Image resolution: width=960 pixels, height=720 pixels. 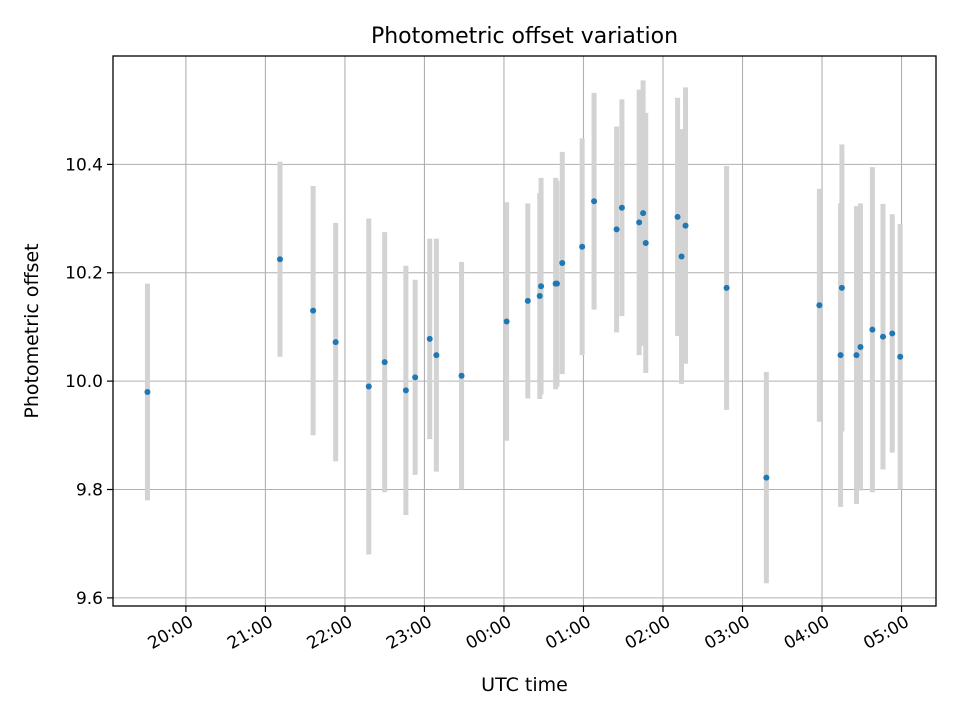 I want to click on x-axis-label: UTC time, so click(x=524, y=685).